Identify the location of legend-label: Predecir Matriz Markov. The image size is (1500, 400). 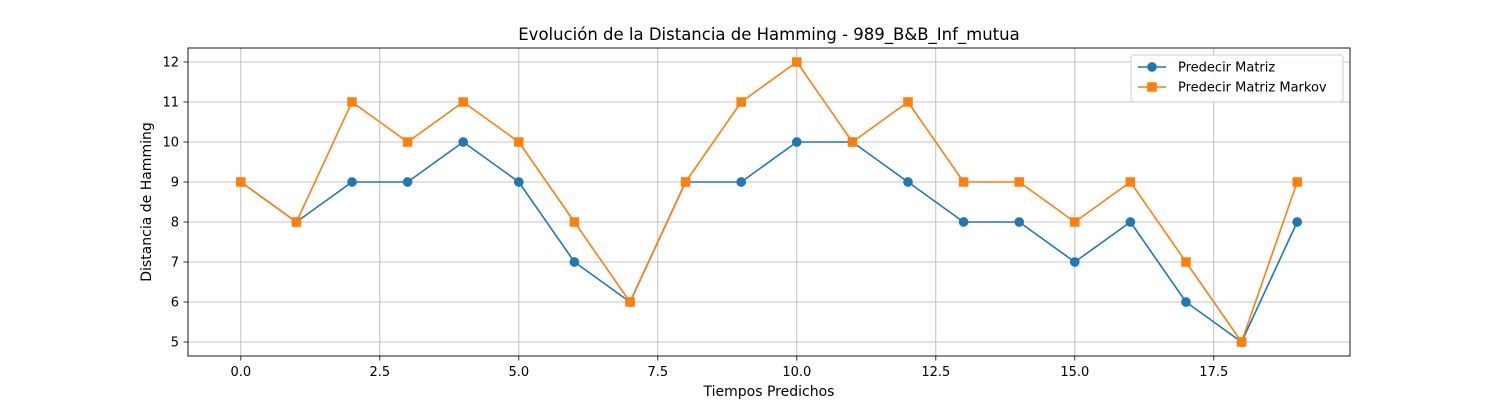
(1252, 88).